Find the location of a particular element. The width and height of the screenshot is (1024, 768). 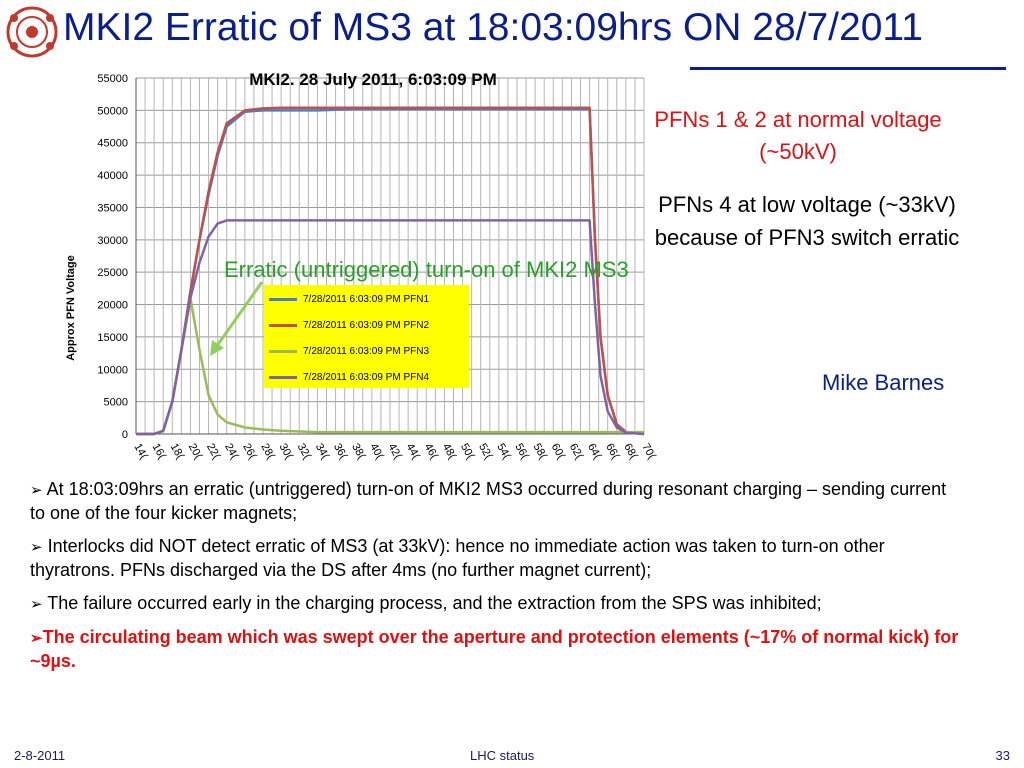

x-tick-label: 50( is located at coordinates (467, 452).